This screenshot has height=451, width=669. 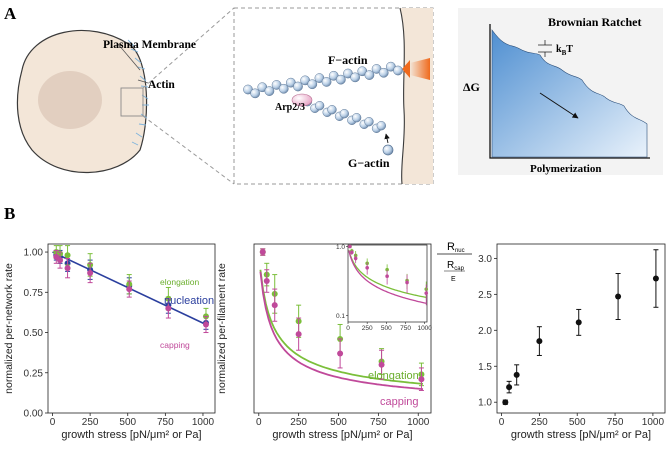 What do you see at coordinates (189, 301) in the screenshot?
I see `legend-nucleation: nucleation` at bounding box center [189, 301].